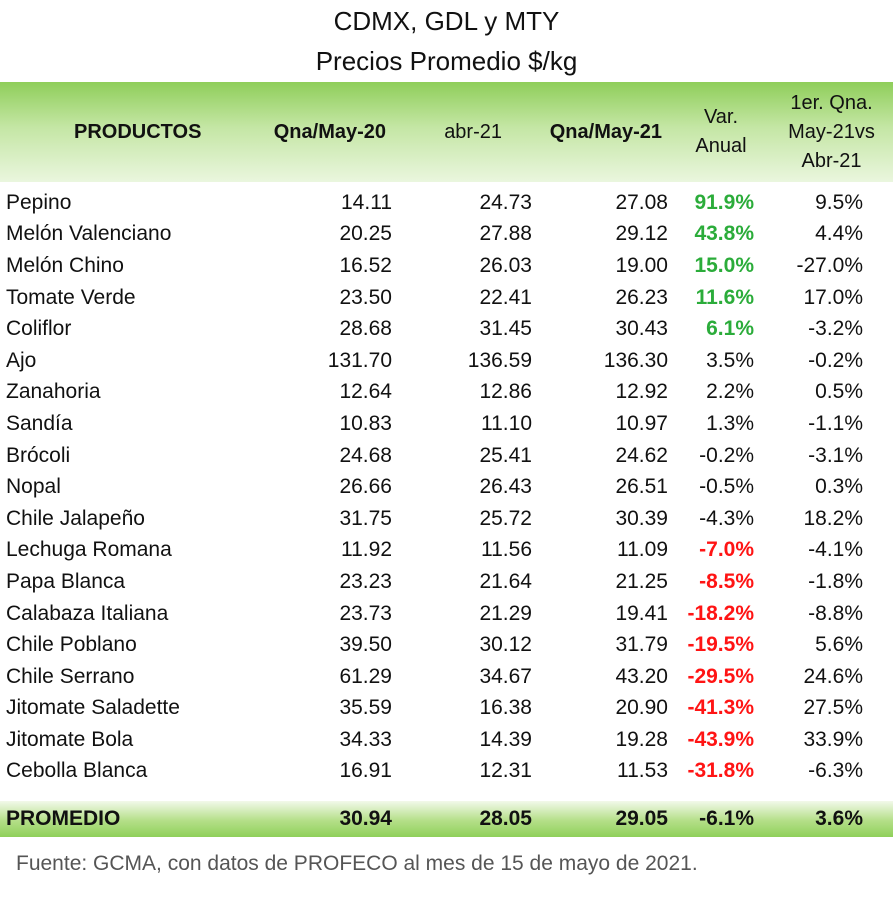  Describe the element at coordinates (499, 360) in the screenshot. I see `price-abr-21: 136.59` at that location.